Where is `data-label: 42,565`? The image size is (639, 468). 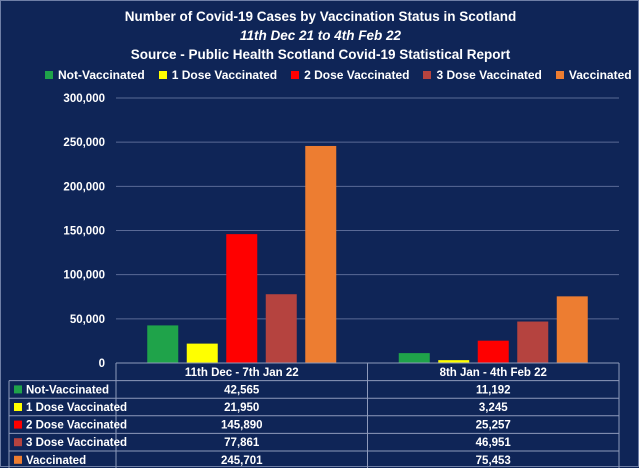
data-label: 42,565 is located at coordinates (242, 390).